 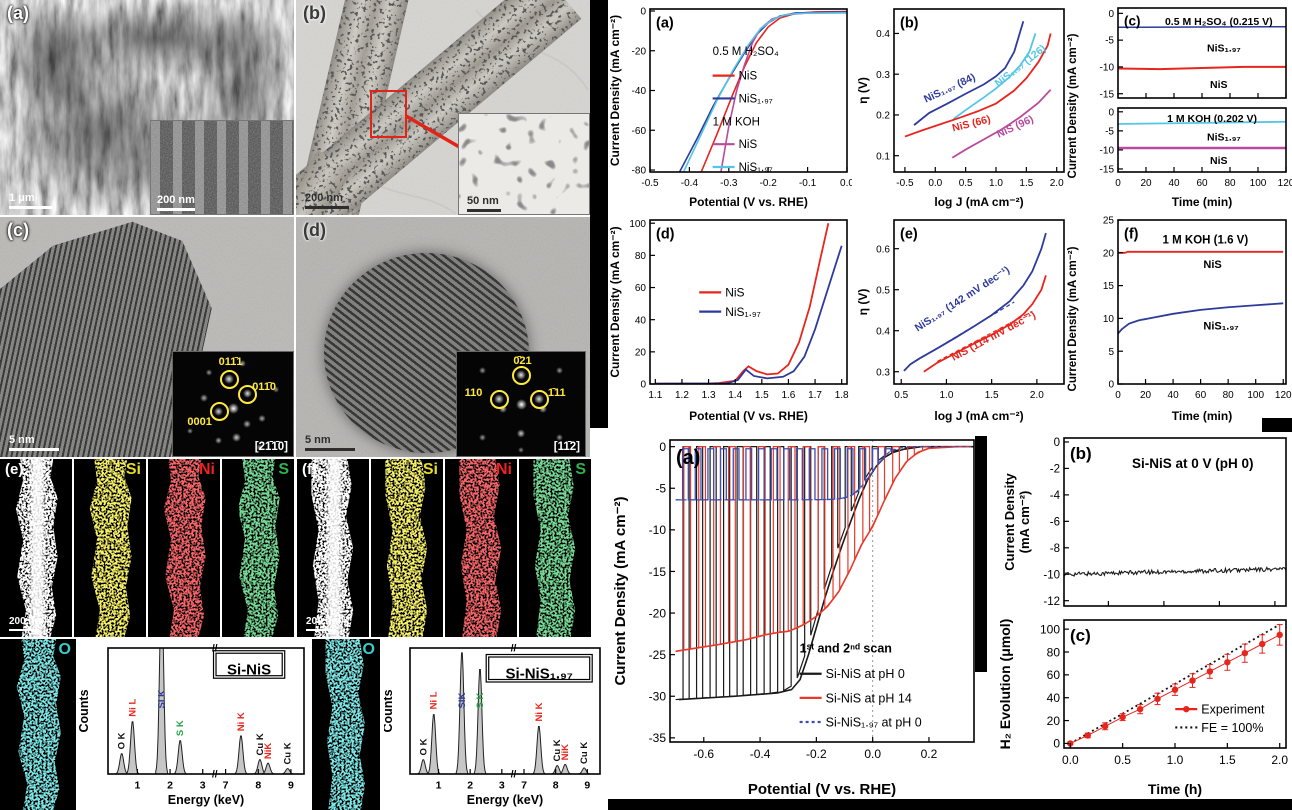 I want to click on legend-header: 1 M KOH, so click(x=736, y=122).